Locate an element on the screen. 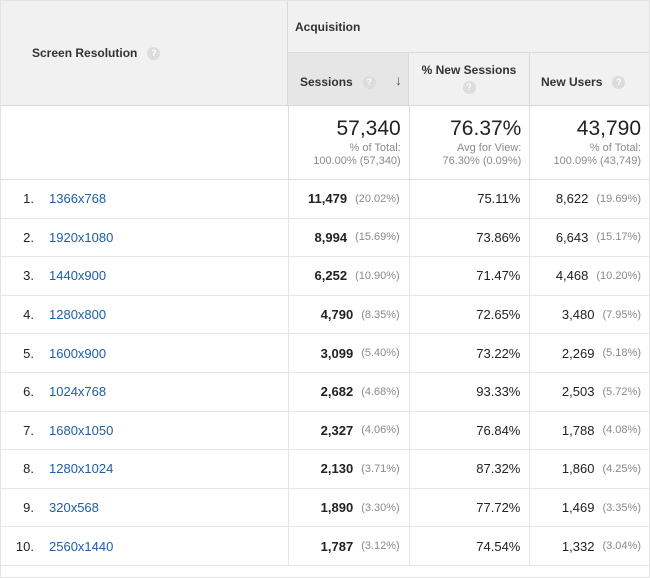  new-users-column-header: New Users ? is located at coordinates (589, 79).